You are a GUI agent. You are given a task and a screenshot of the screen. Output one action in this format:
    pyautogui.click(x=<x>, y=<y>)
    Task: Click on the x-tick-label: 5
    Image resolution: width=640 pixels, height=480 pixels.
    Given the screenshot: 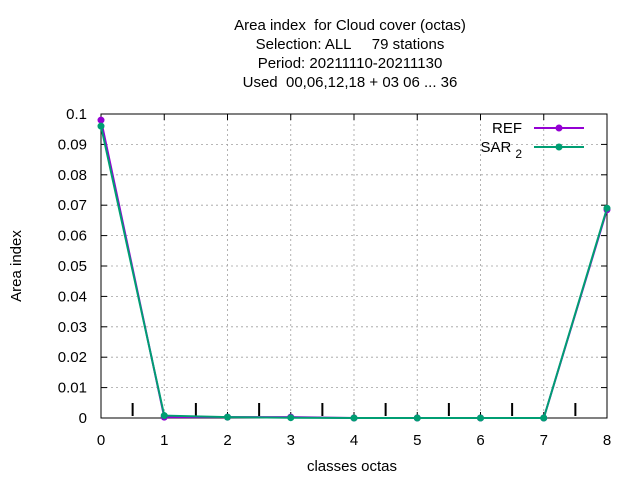 What is the action you would take?
    pyautogui.click(x=417, y=440)
    